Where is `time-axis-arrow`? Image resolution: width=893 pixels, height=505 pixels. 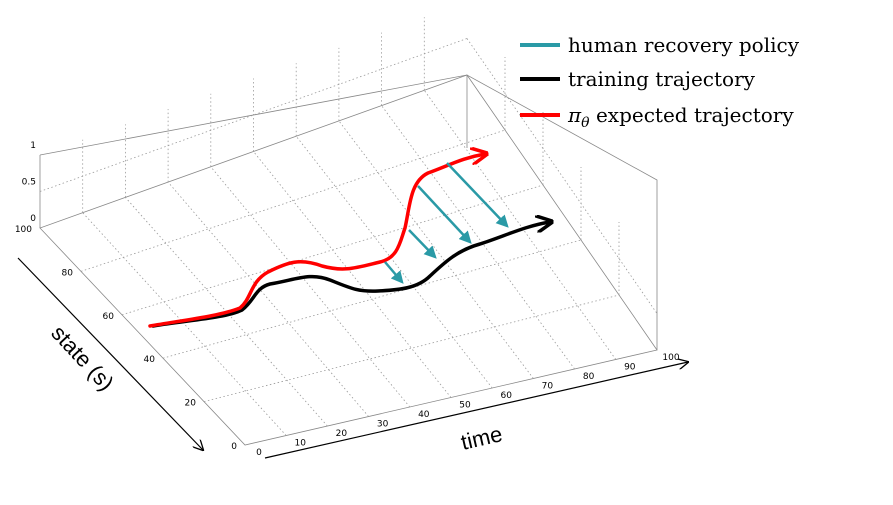
time-axis-arrow is located at coordinates (476, 410).